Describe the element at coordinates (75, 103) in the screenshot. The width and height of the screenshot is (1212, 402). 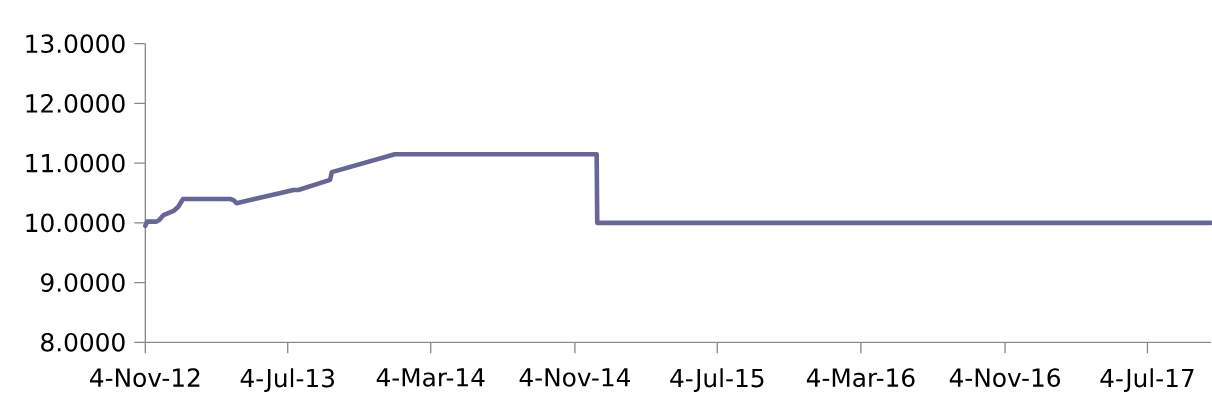
I see `y-tick-label: 12.0000` at that location.